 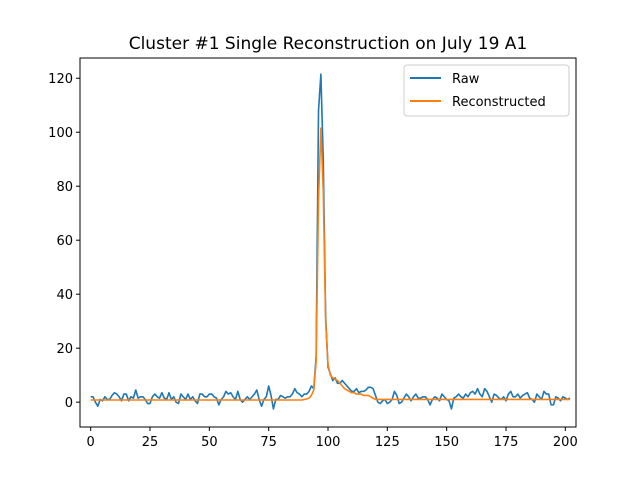 I want to click on x-tick-label: 175, so click(x=506, y=442).